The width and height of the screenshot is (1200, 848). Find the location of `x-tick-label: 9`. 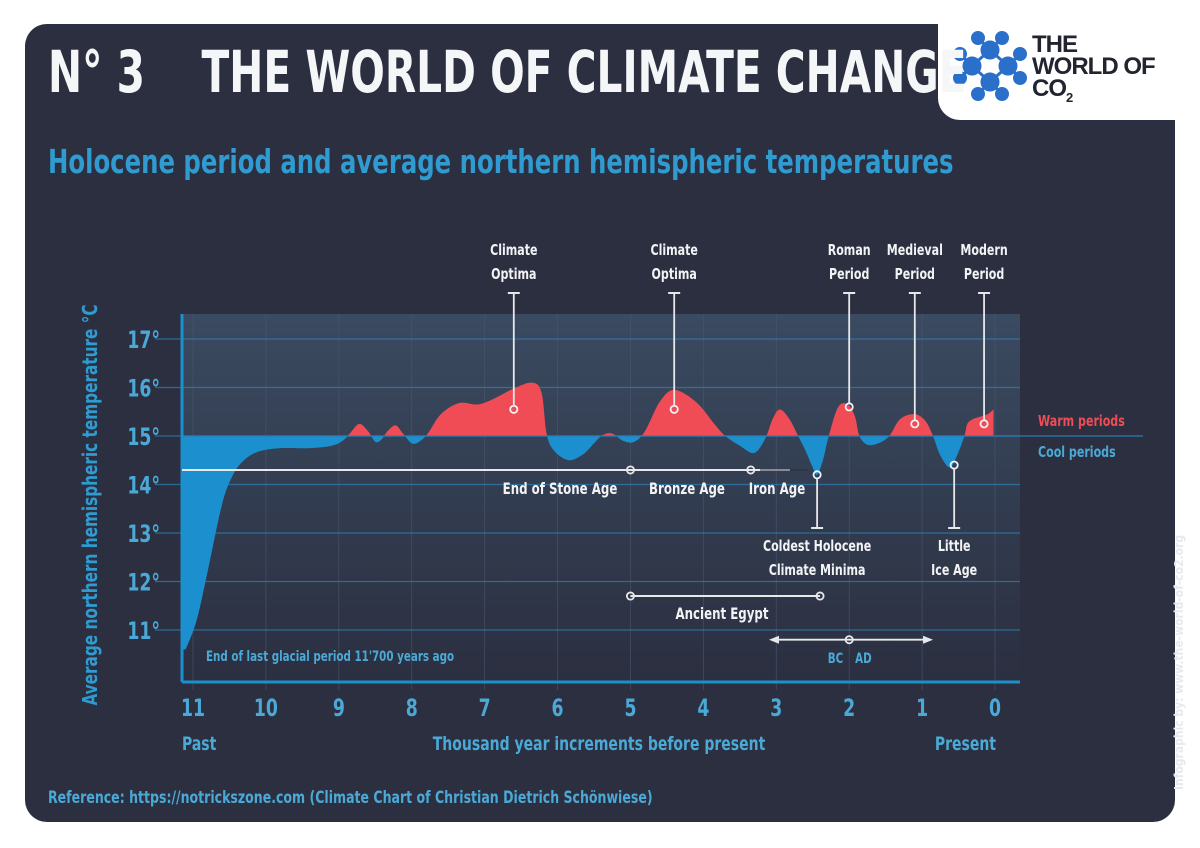

x-tick-label: 9 is located at coordinates (339, 709).